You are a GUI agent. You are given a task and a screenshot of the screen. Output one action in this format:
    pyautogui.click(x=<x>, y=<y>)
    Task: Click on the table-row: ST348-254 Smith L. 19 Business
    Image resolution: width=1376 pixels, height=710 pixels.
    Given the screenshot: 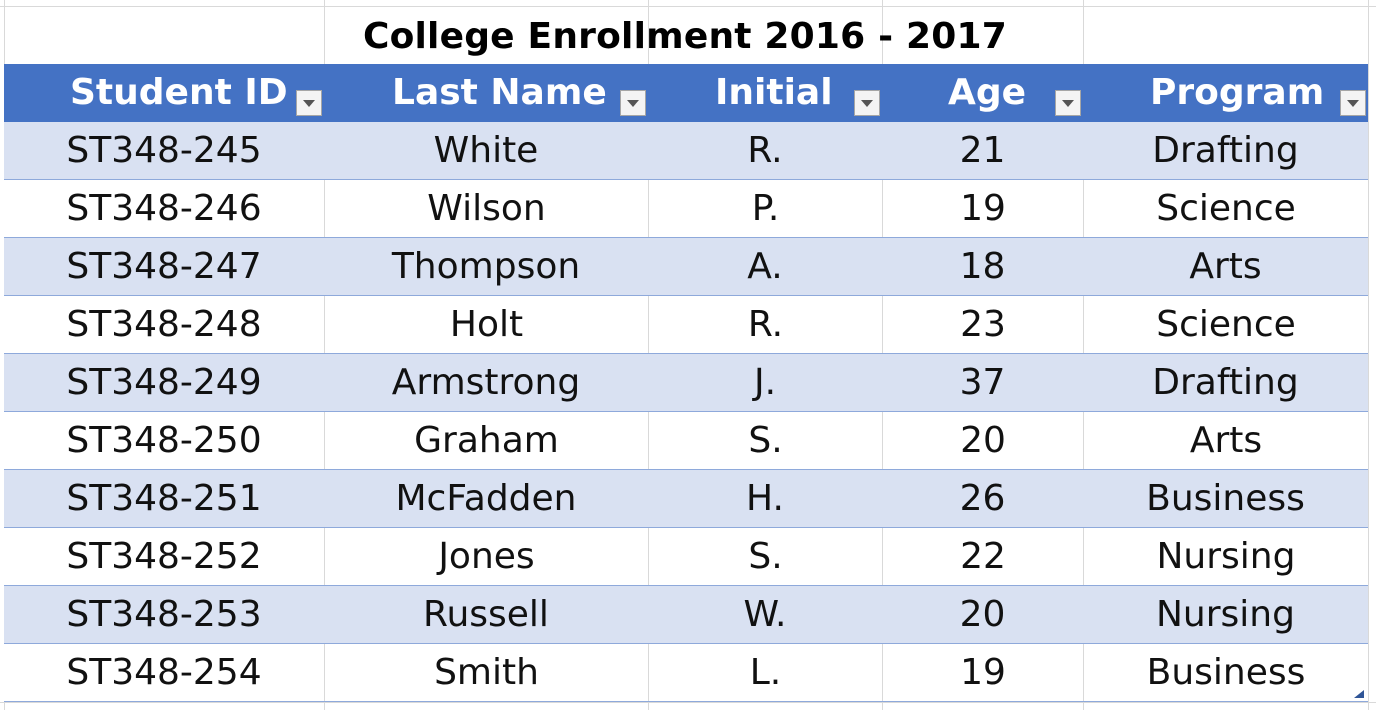 What is the action you would take?
    pyautogui.click(x=686, y=673)
    